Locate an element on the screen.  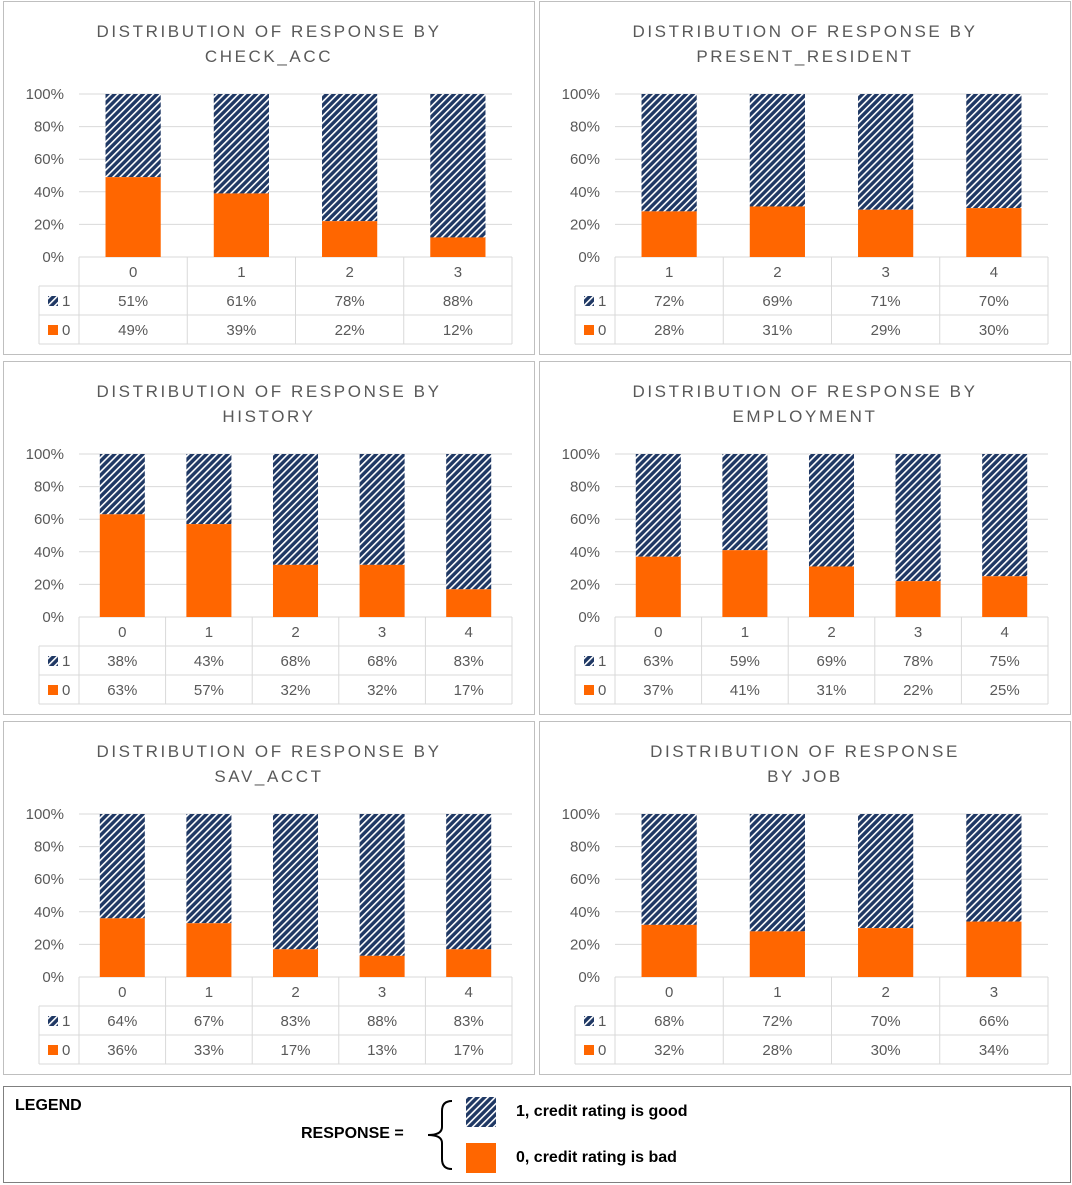
y-tick-label: 0% is located at coordinates (589, 617).